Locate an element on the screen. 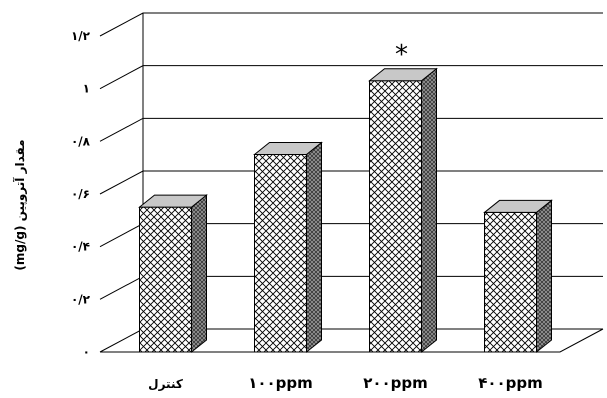 This screenshot has height=398, width=607. x-tick-label: ۲۰۰ppm is located at coordinates (395, 383).